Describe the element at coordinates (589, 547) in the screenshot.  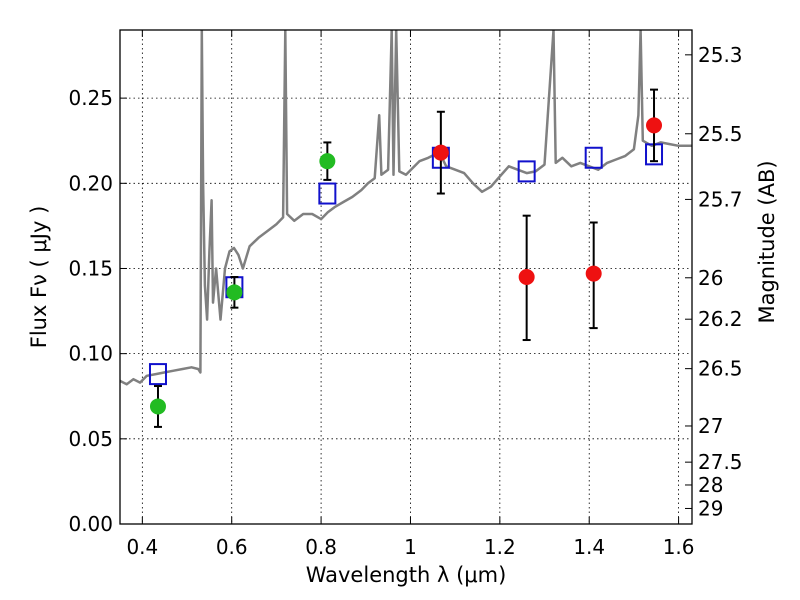
I see `x-tick-label: 1.4` at that location.